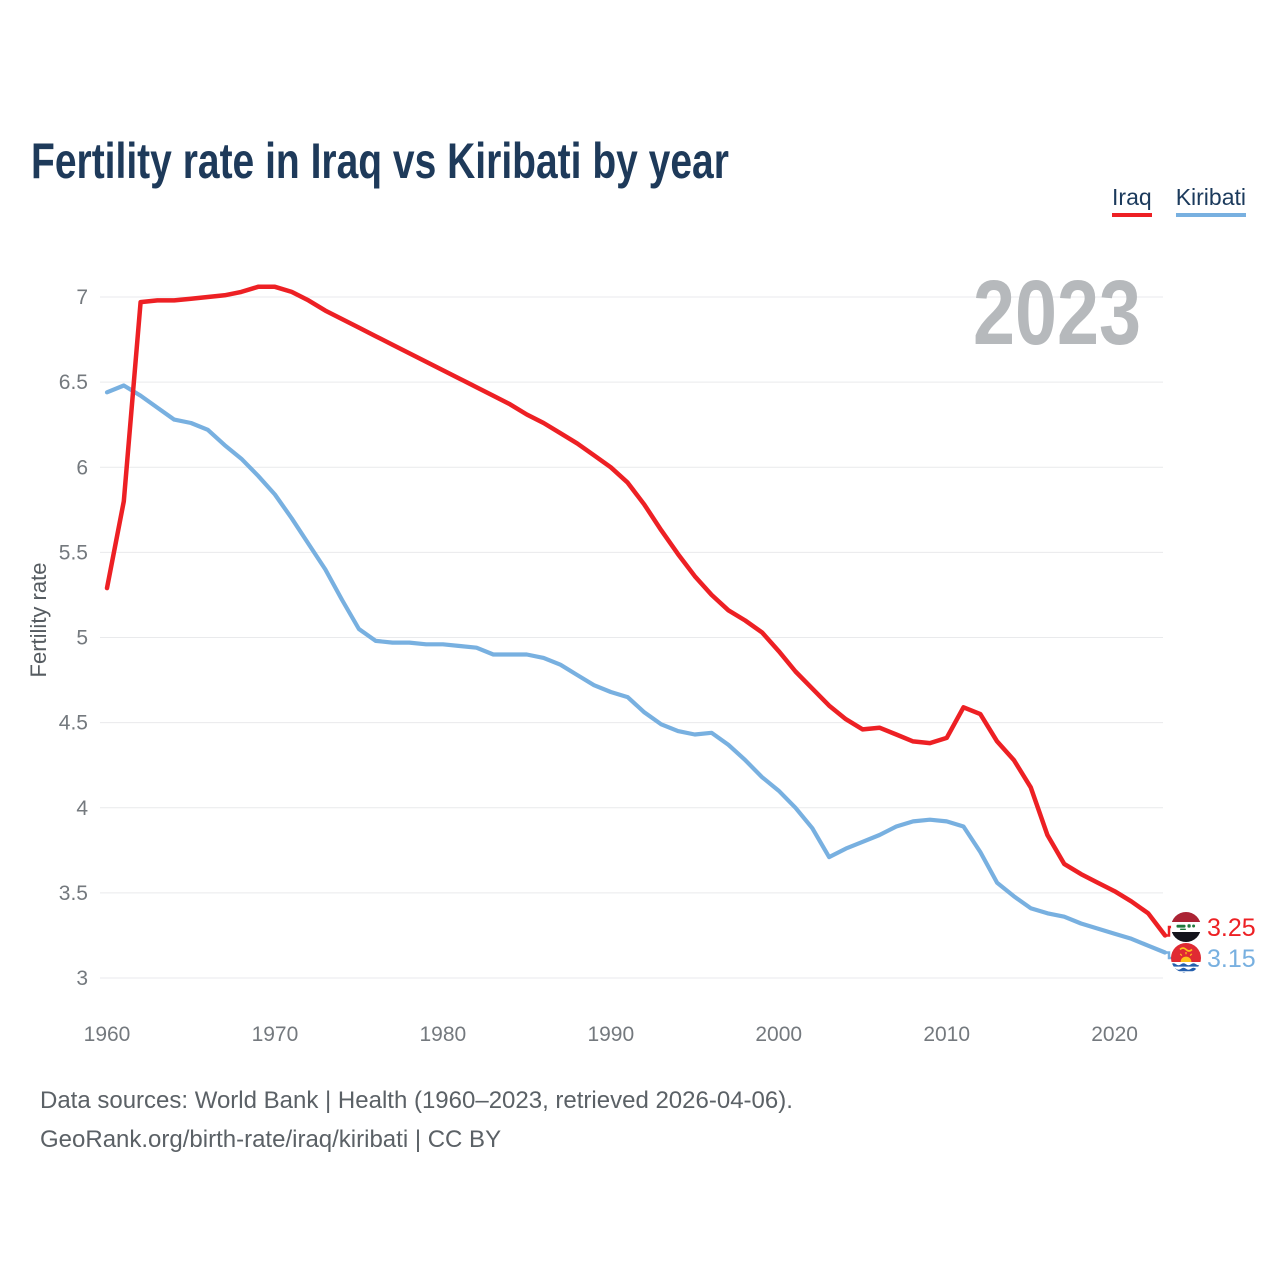  I want to click on x-tick-2020: 2020, so click(1114, 1034).